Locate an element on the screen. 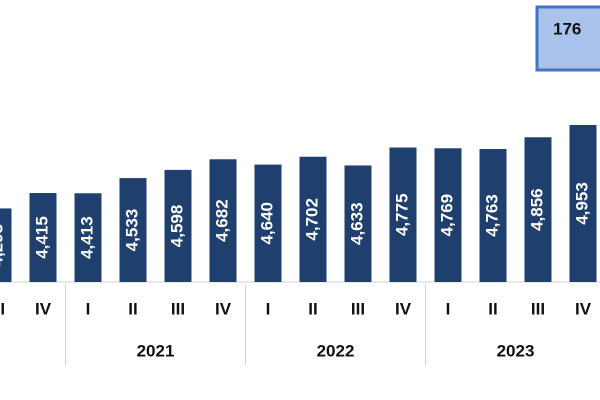 The image size is (600, 400). value-label: 4,856 is located at coordinates (536, 209).